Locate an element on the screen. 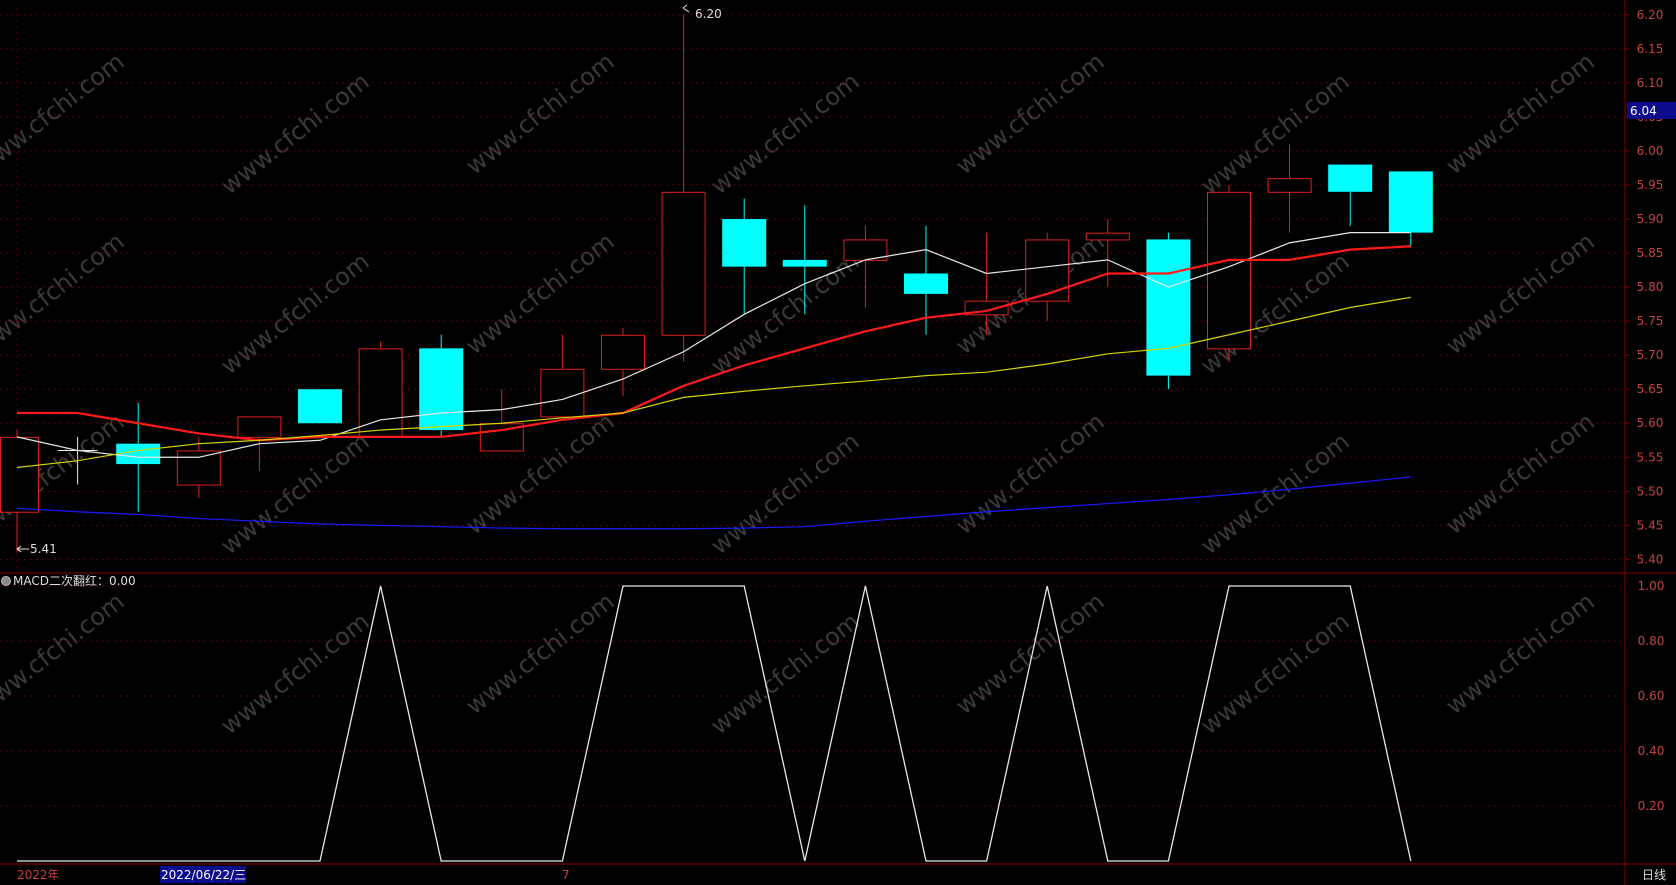 Image resolution: width=1676 pixels, height=885 pixels. price-tick-label: 5.60 is located at coordinates (1650, 423).